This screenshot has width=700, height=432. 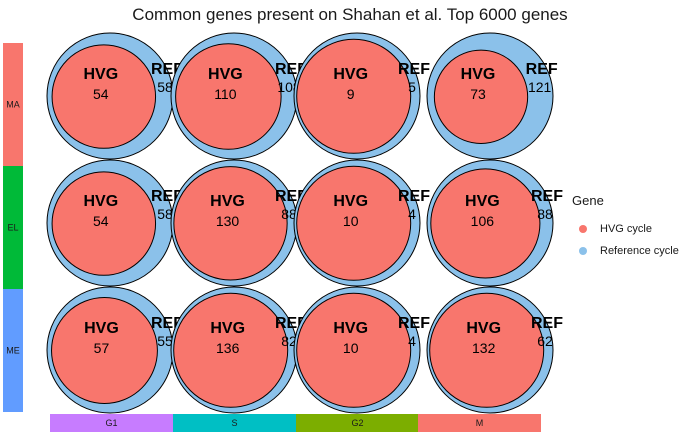 I want to click on hvg-label-el-g1: HVG, so click(x=100, y=201).